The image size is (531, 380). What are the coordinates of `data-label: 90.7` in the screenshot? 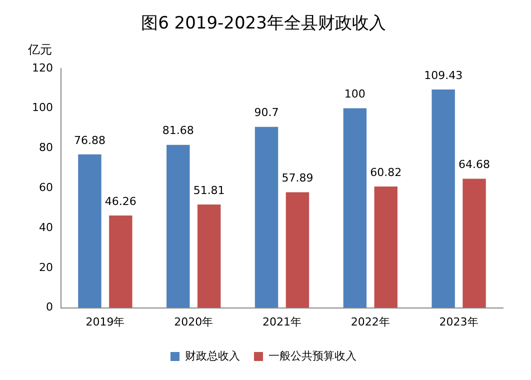 It's located at (266, 113).